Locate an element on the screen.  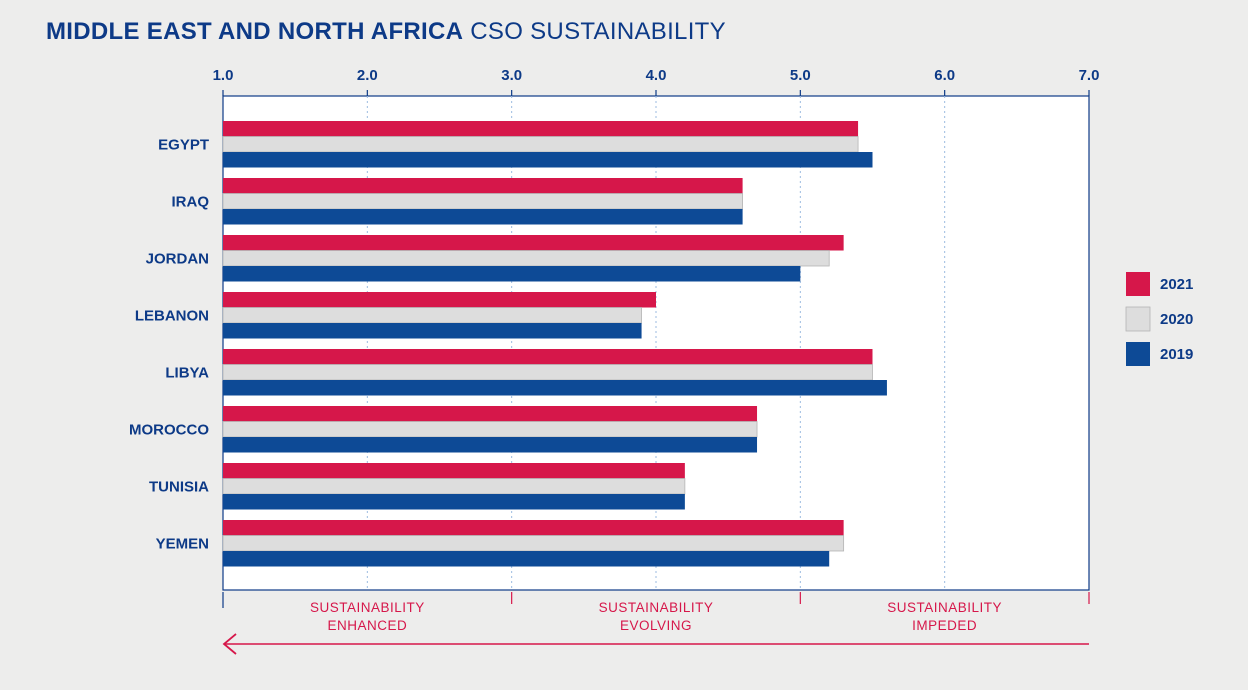
chart-title-bold: MIDDLE EAST AND NORTH AFRICA is located at coordinates (255, 31).